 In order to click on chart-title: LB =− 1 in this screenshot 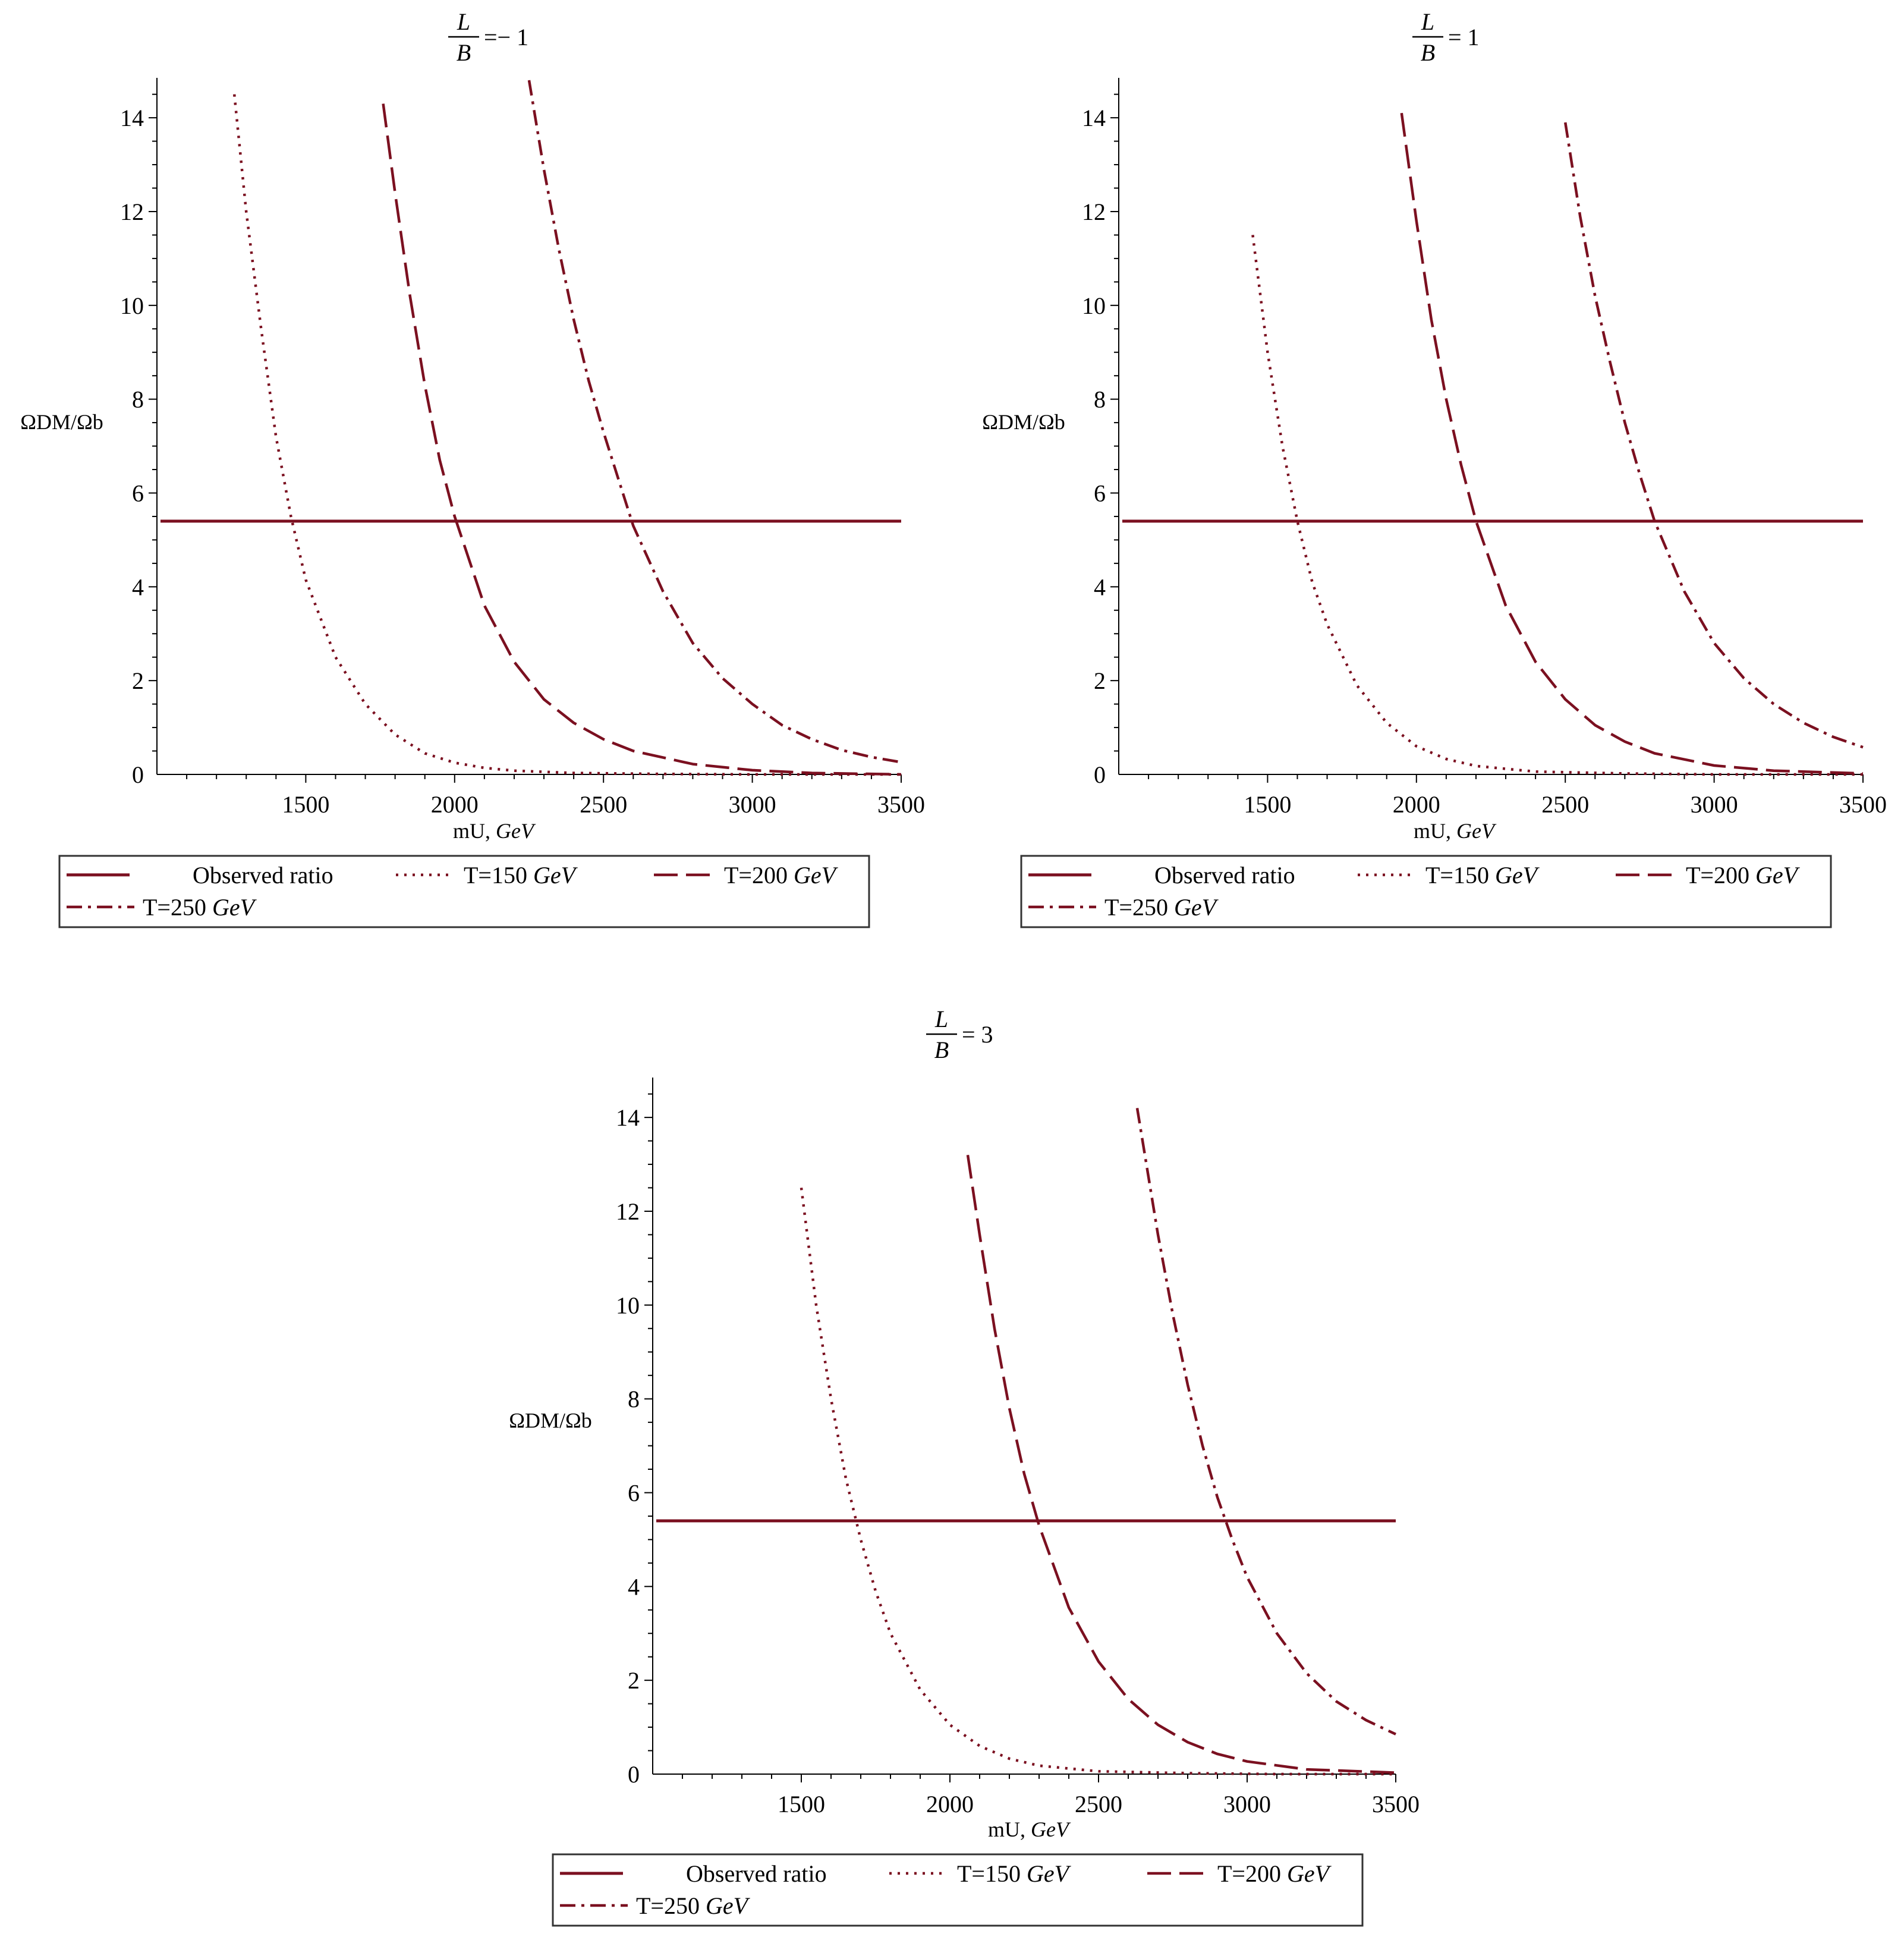, I will do `click(488, 37)`.